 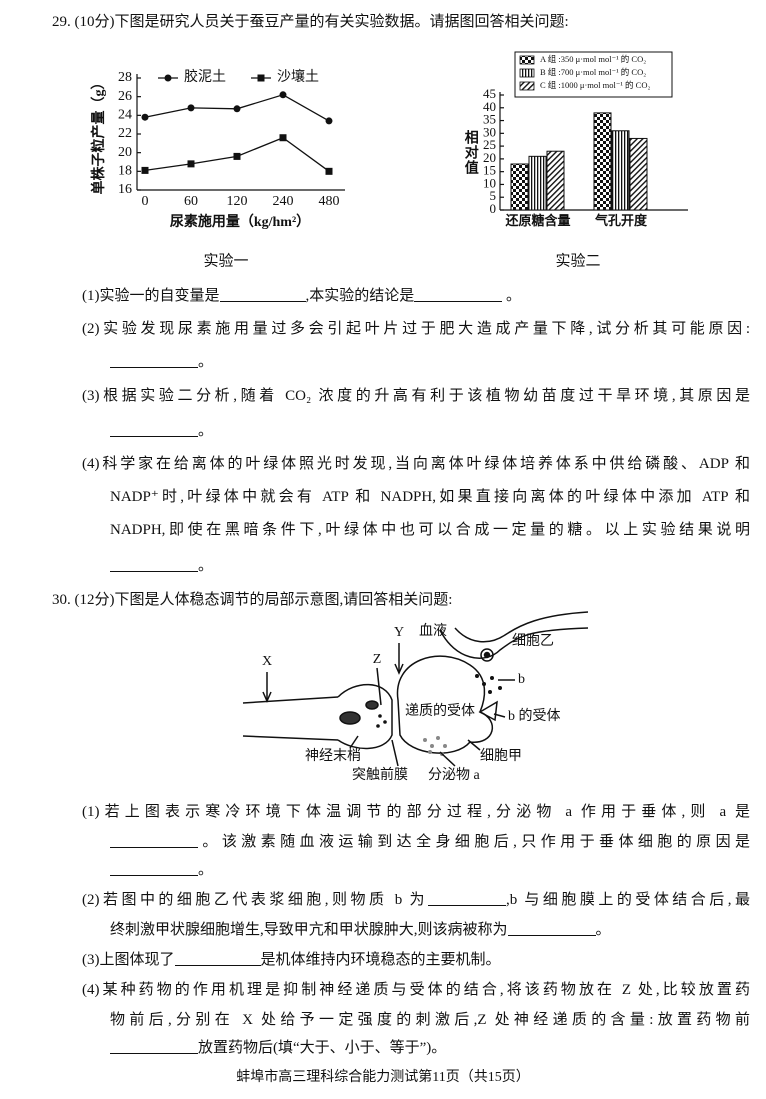 What do you see at coordinates (310, 22) in the screenshot?
I see `question-header: 29. (10分)下图是研究人员关于蚕豆产量的有关实验数据。请据图回答相关问题:` at bounding box center [310, 22].